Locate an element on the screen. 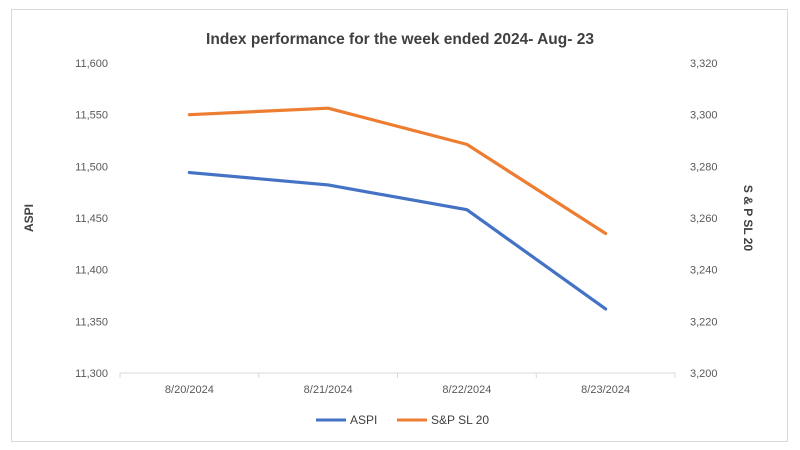 This screenshot has width=800, height=450. x-tick-label: 8/20/2024 is located at coordinates (189, 390).